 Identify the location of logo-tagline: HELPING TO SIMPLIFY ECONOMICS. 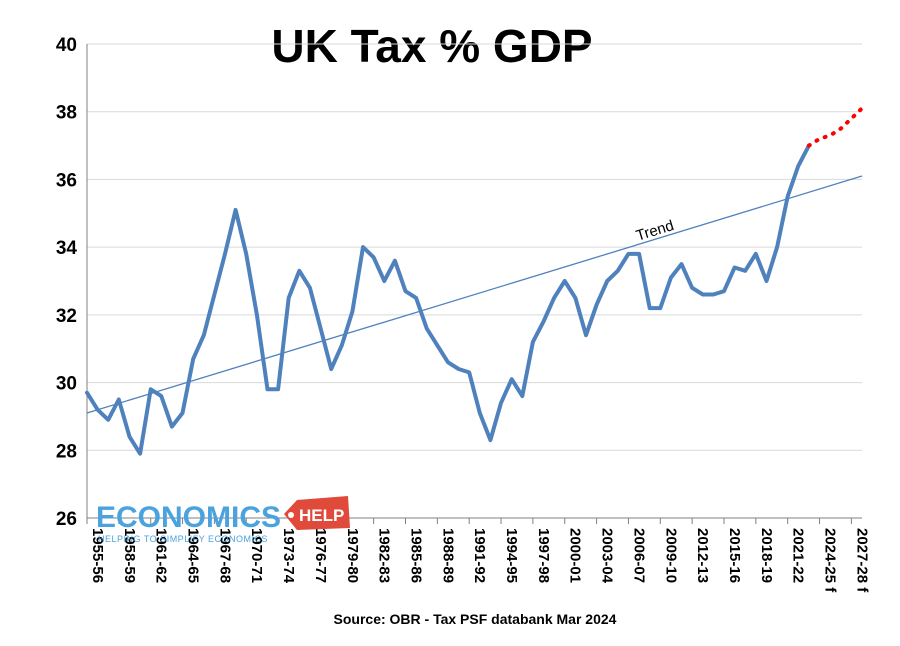
(183, 539).